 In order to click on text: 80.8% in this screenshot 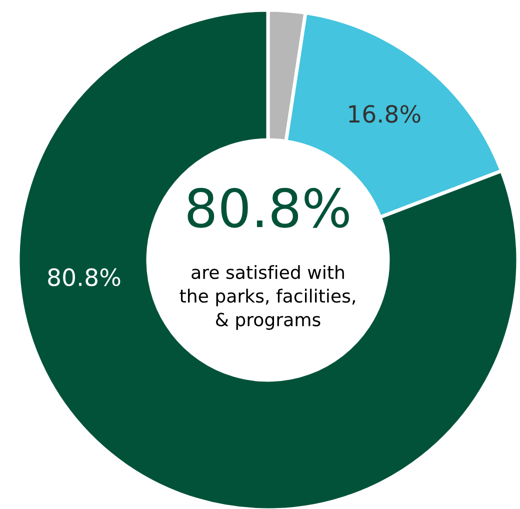, I will do `click(268, 208)`.